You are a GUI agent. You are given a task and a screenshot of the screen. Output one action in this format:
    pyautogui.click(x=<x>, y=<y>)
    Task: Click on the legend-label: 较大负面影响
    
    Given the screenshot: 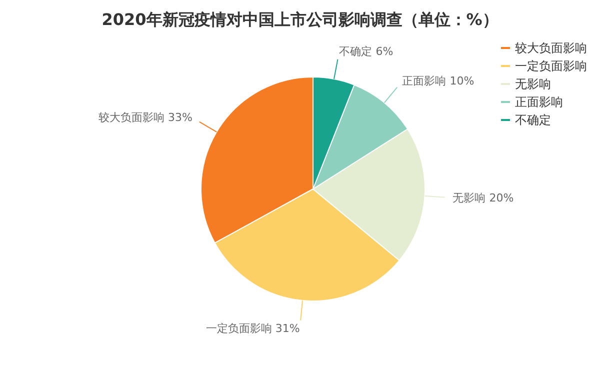 What is the action you would take?
    pyautogui.click(x=551, y=48)
    